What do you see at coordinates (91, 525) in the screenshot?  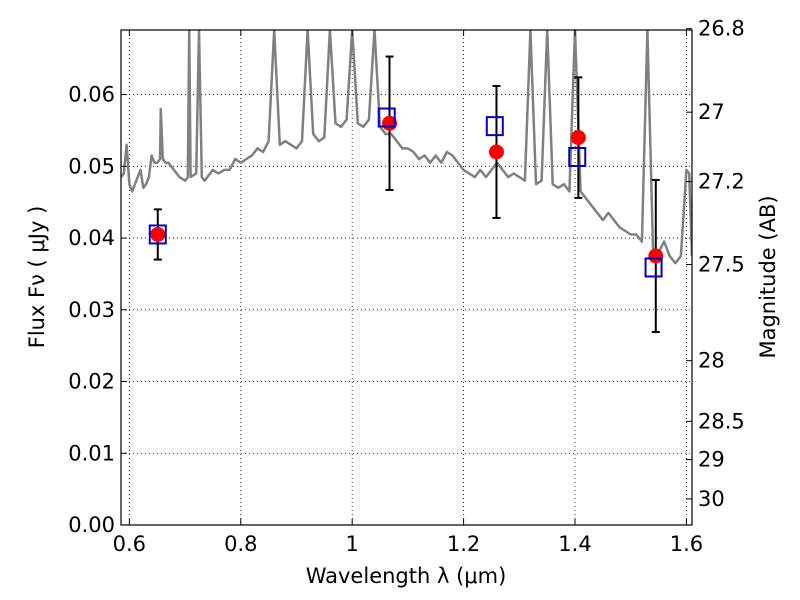 I see `y-tick-label: 0.00` at bounding box center [91, 525].